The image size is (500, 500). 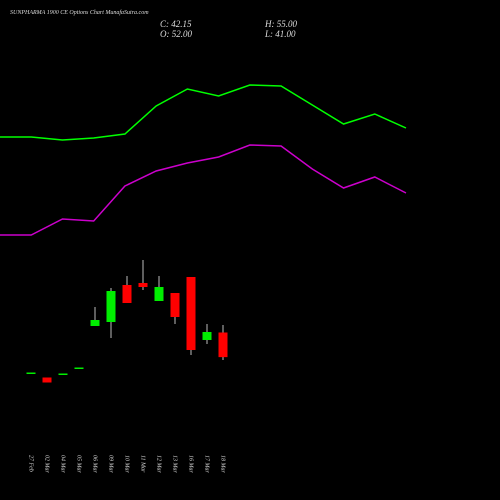 What do you see at coordinates (95, 464) in the screenshot?
I see `x-tick-label: 06 Mar` at bounding box center [95, 464].